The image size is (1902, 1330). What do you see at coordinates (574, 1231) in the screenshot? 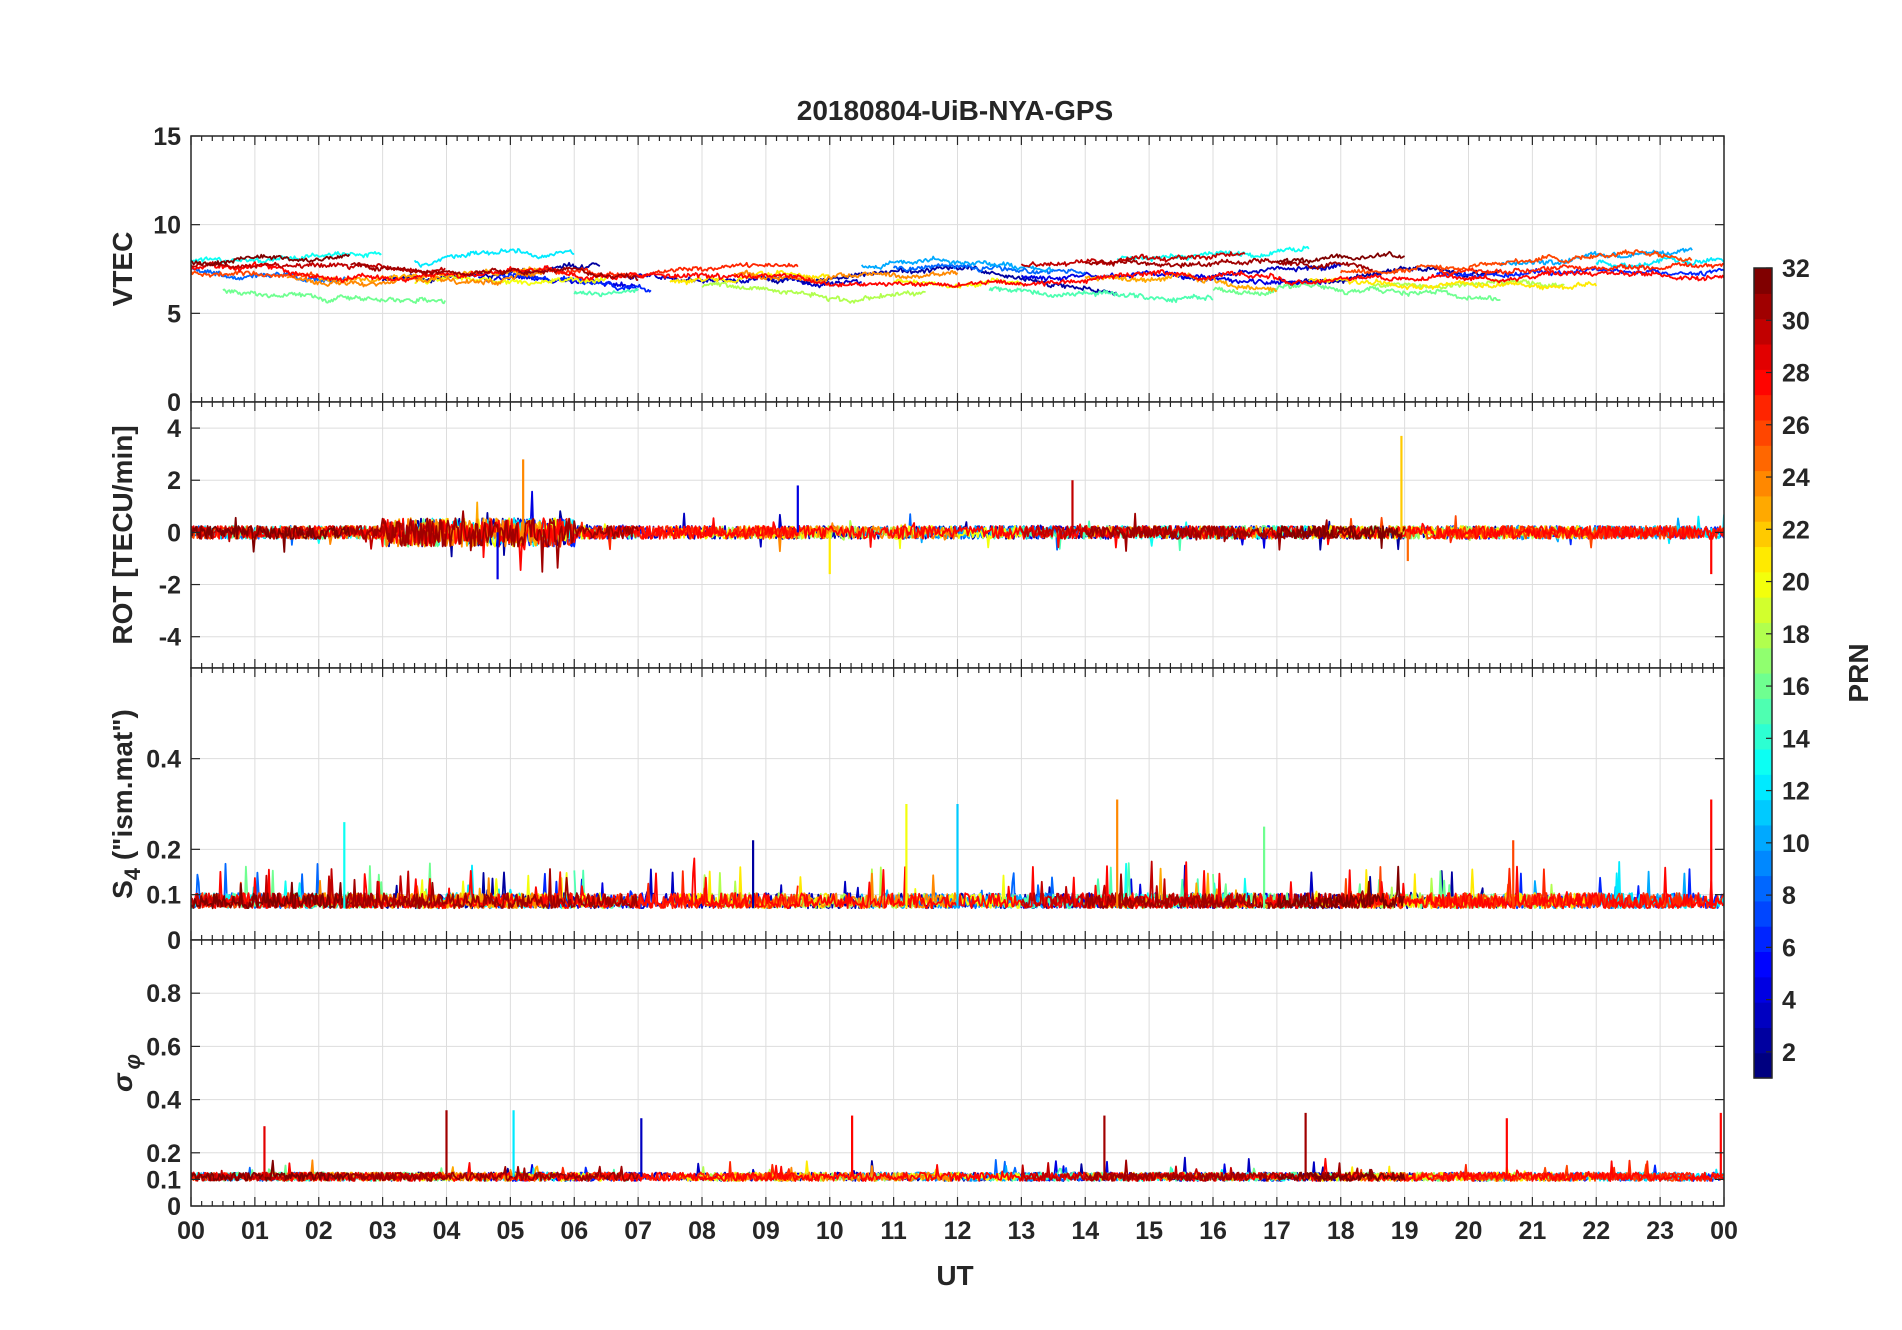
I see `x-tick-label: 06` at bounding box center [574, 1231].